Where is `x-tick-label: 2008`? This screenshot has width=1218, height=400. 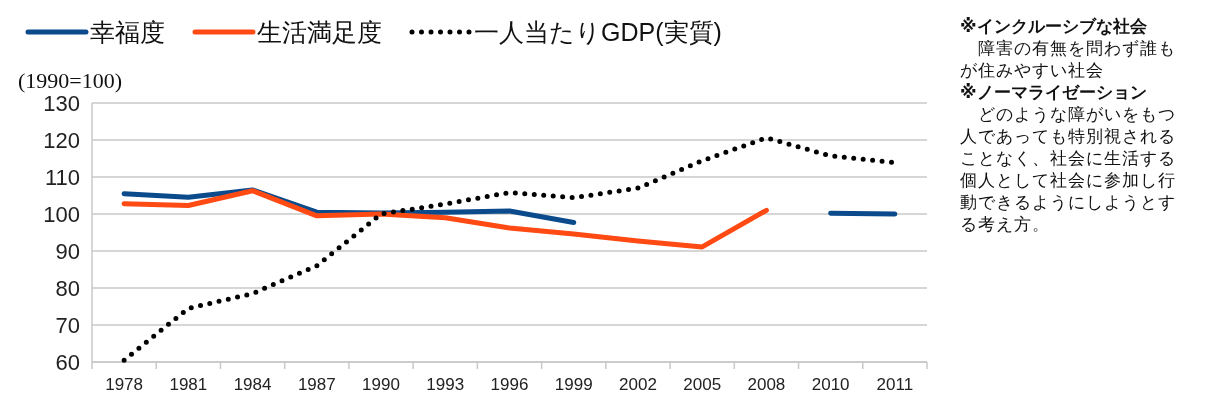
x-tick-label: 2008 is located at coordinates (766, 384).